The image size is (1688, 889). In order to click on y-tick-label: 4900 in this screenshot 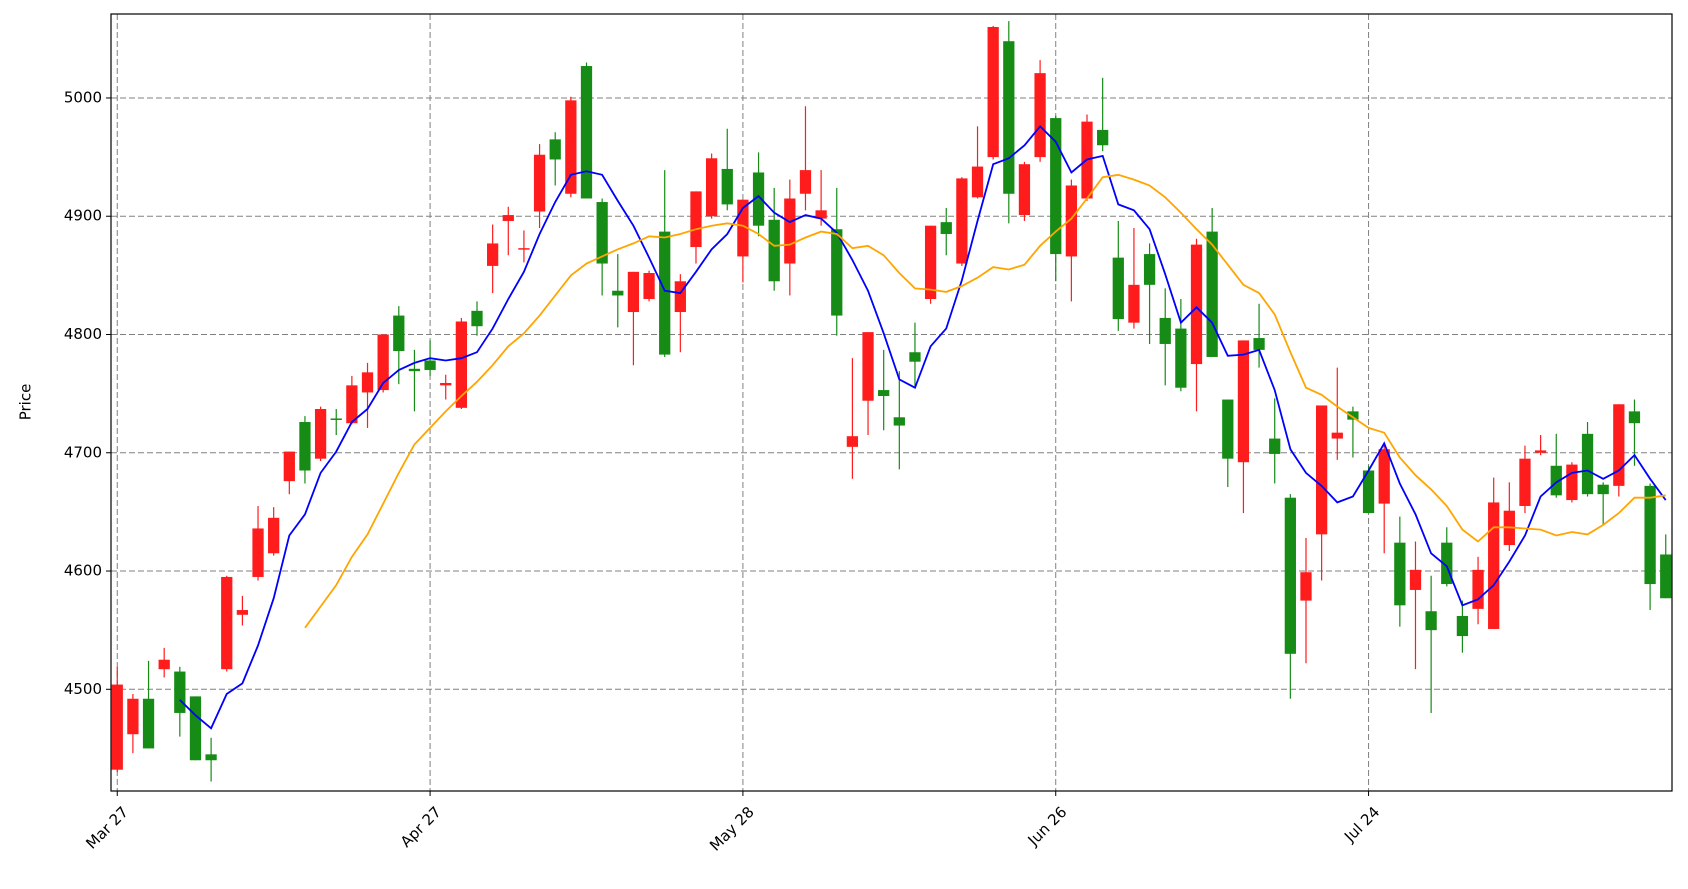, I will do `click(83, 216)`.